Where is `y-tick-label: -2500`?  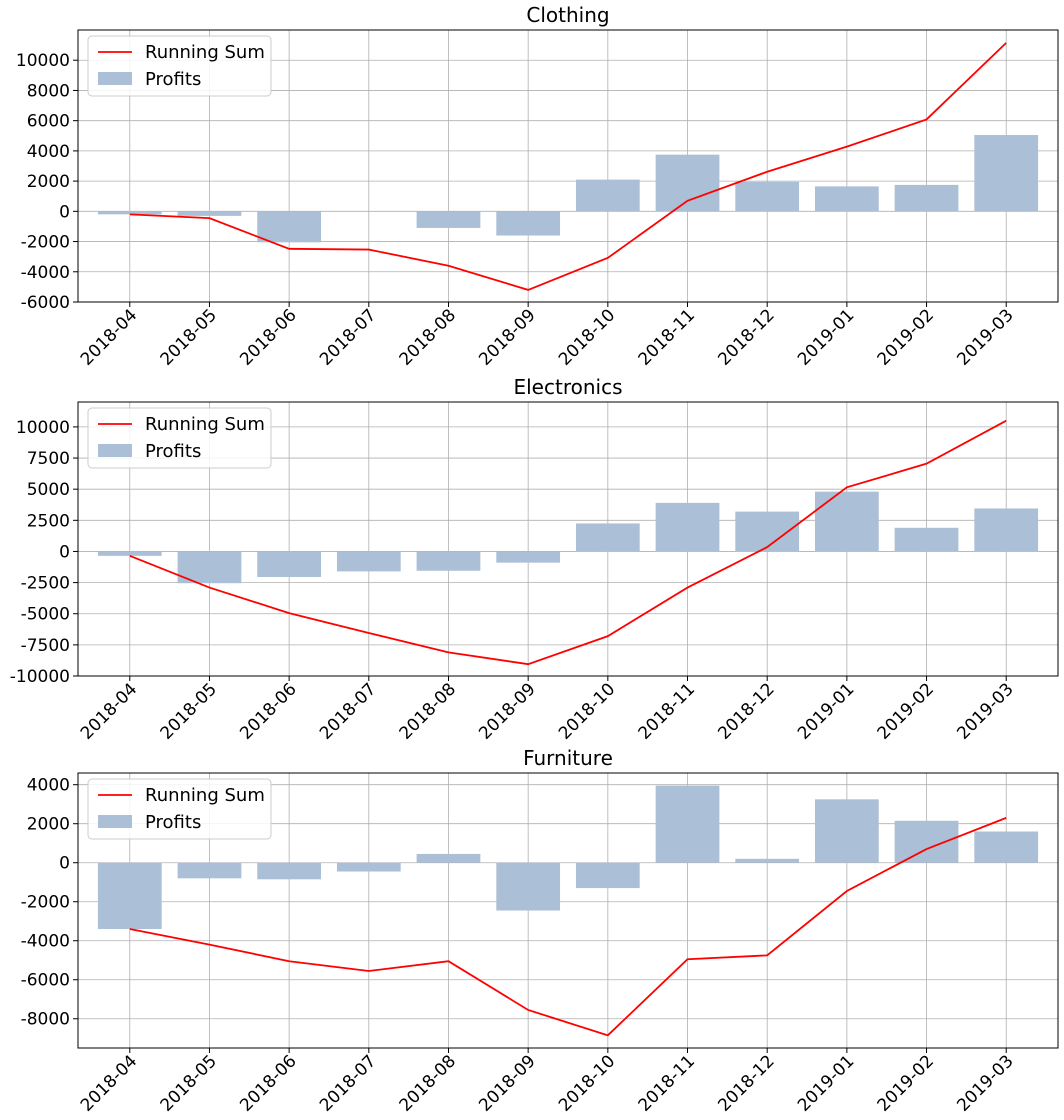
y-tick-label: -2500 is located at coordinates (45, 584).